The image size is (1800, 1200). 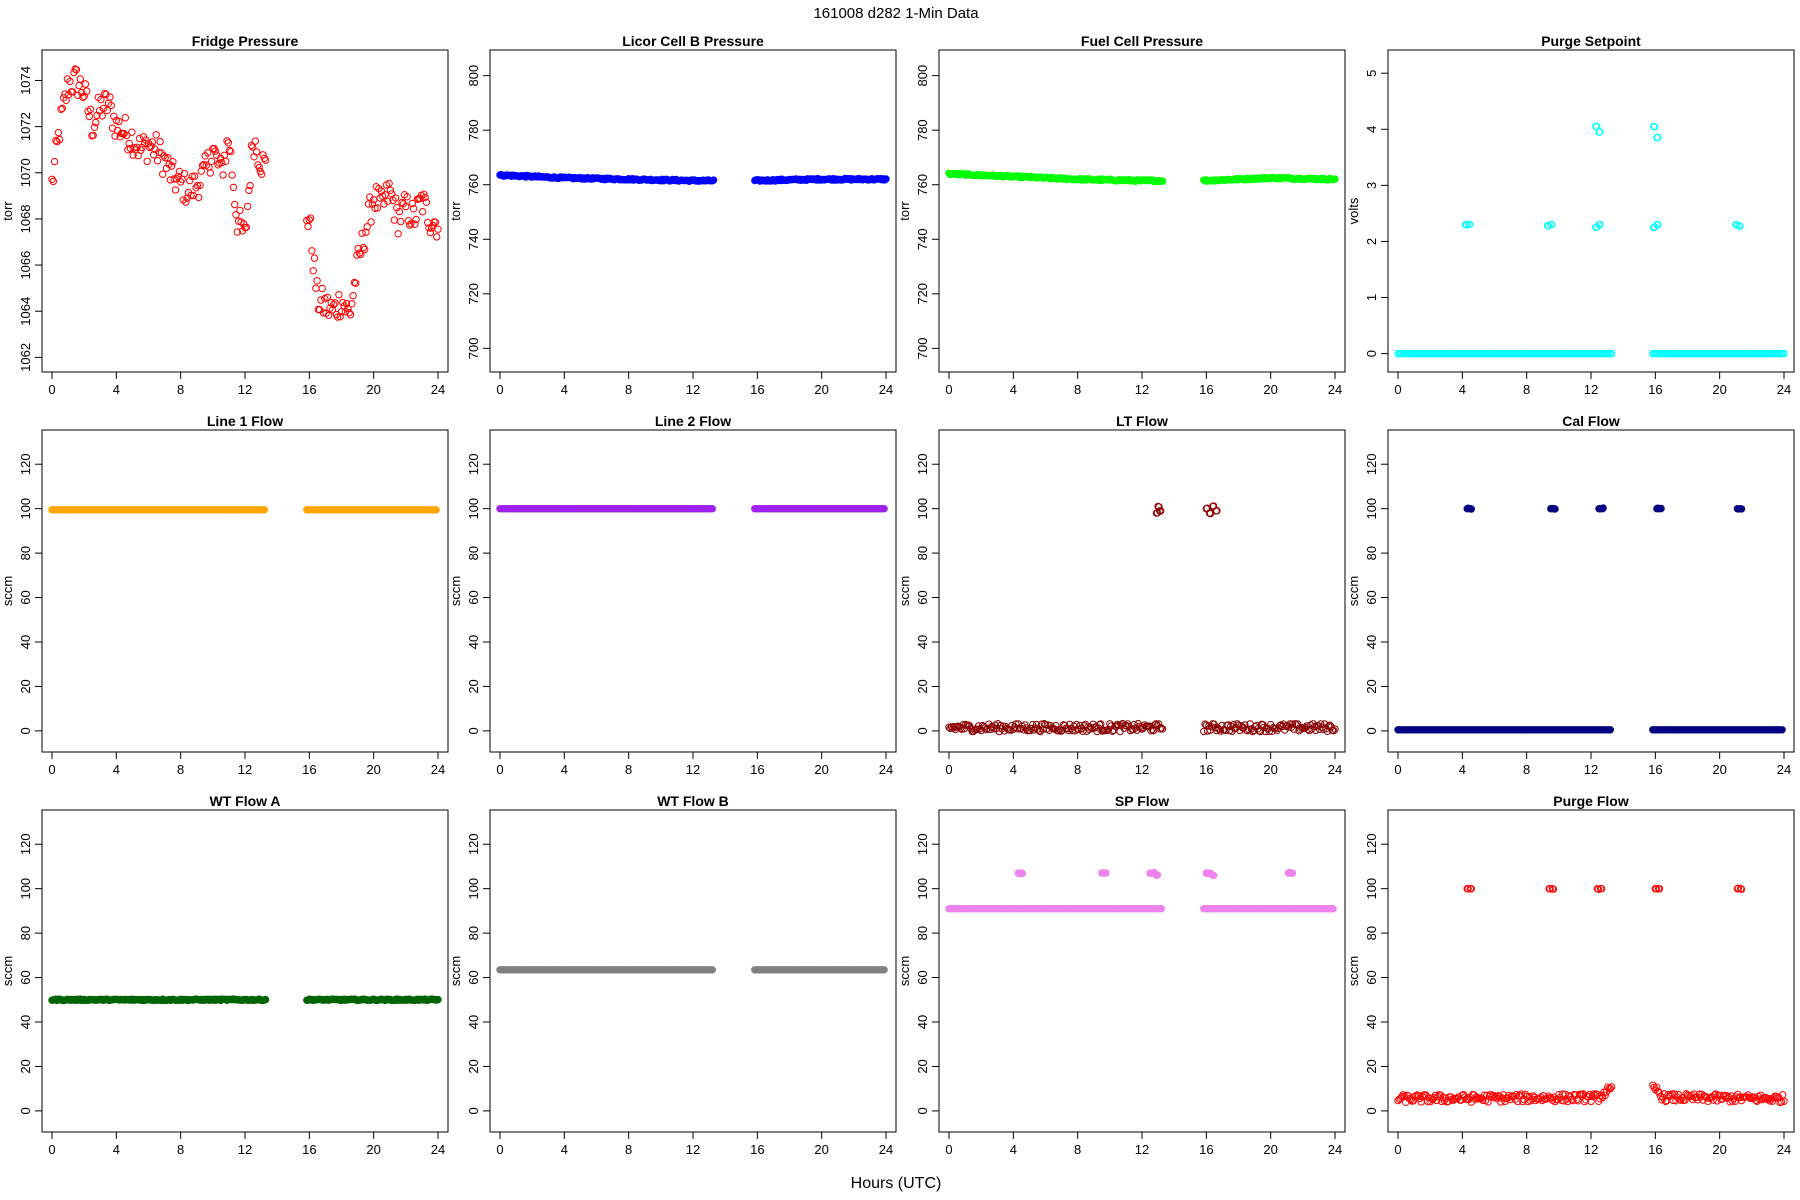 I want to click on panel-11: Purge Flow sccm 0 4 8 12 16 20 24 0 20 40 60 80 100 120, so click(x=1570, y=975).